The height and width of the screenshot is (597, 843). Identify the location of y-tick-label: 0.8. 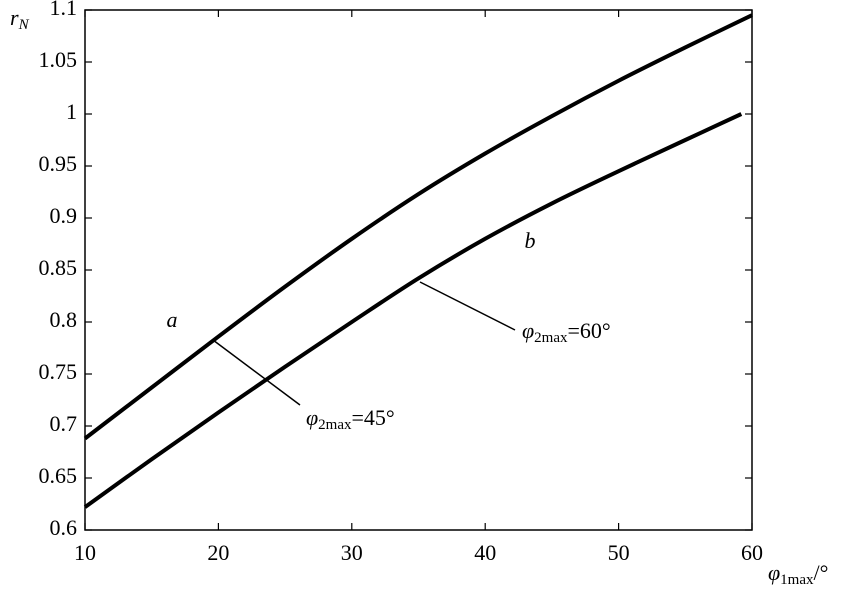
(64, 319).